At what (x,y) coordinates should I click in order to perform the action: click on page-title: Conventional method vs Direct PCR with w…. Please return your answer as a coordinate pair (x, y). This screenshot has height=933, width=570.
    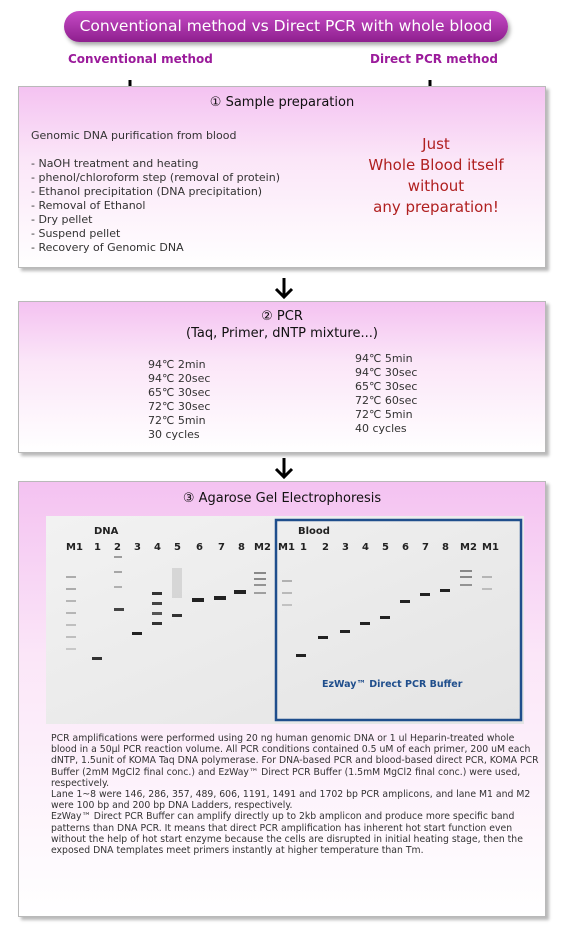
    Looking at the image, I should click on (286, 26).